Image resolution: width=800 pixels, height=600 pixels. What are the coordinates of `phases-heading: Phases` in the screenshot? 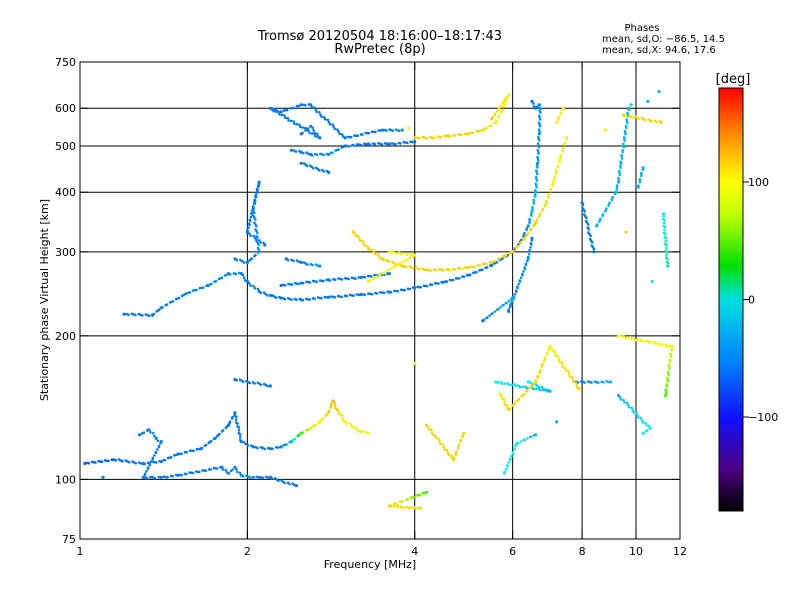 It's located at (641, 28).